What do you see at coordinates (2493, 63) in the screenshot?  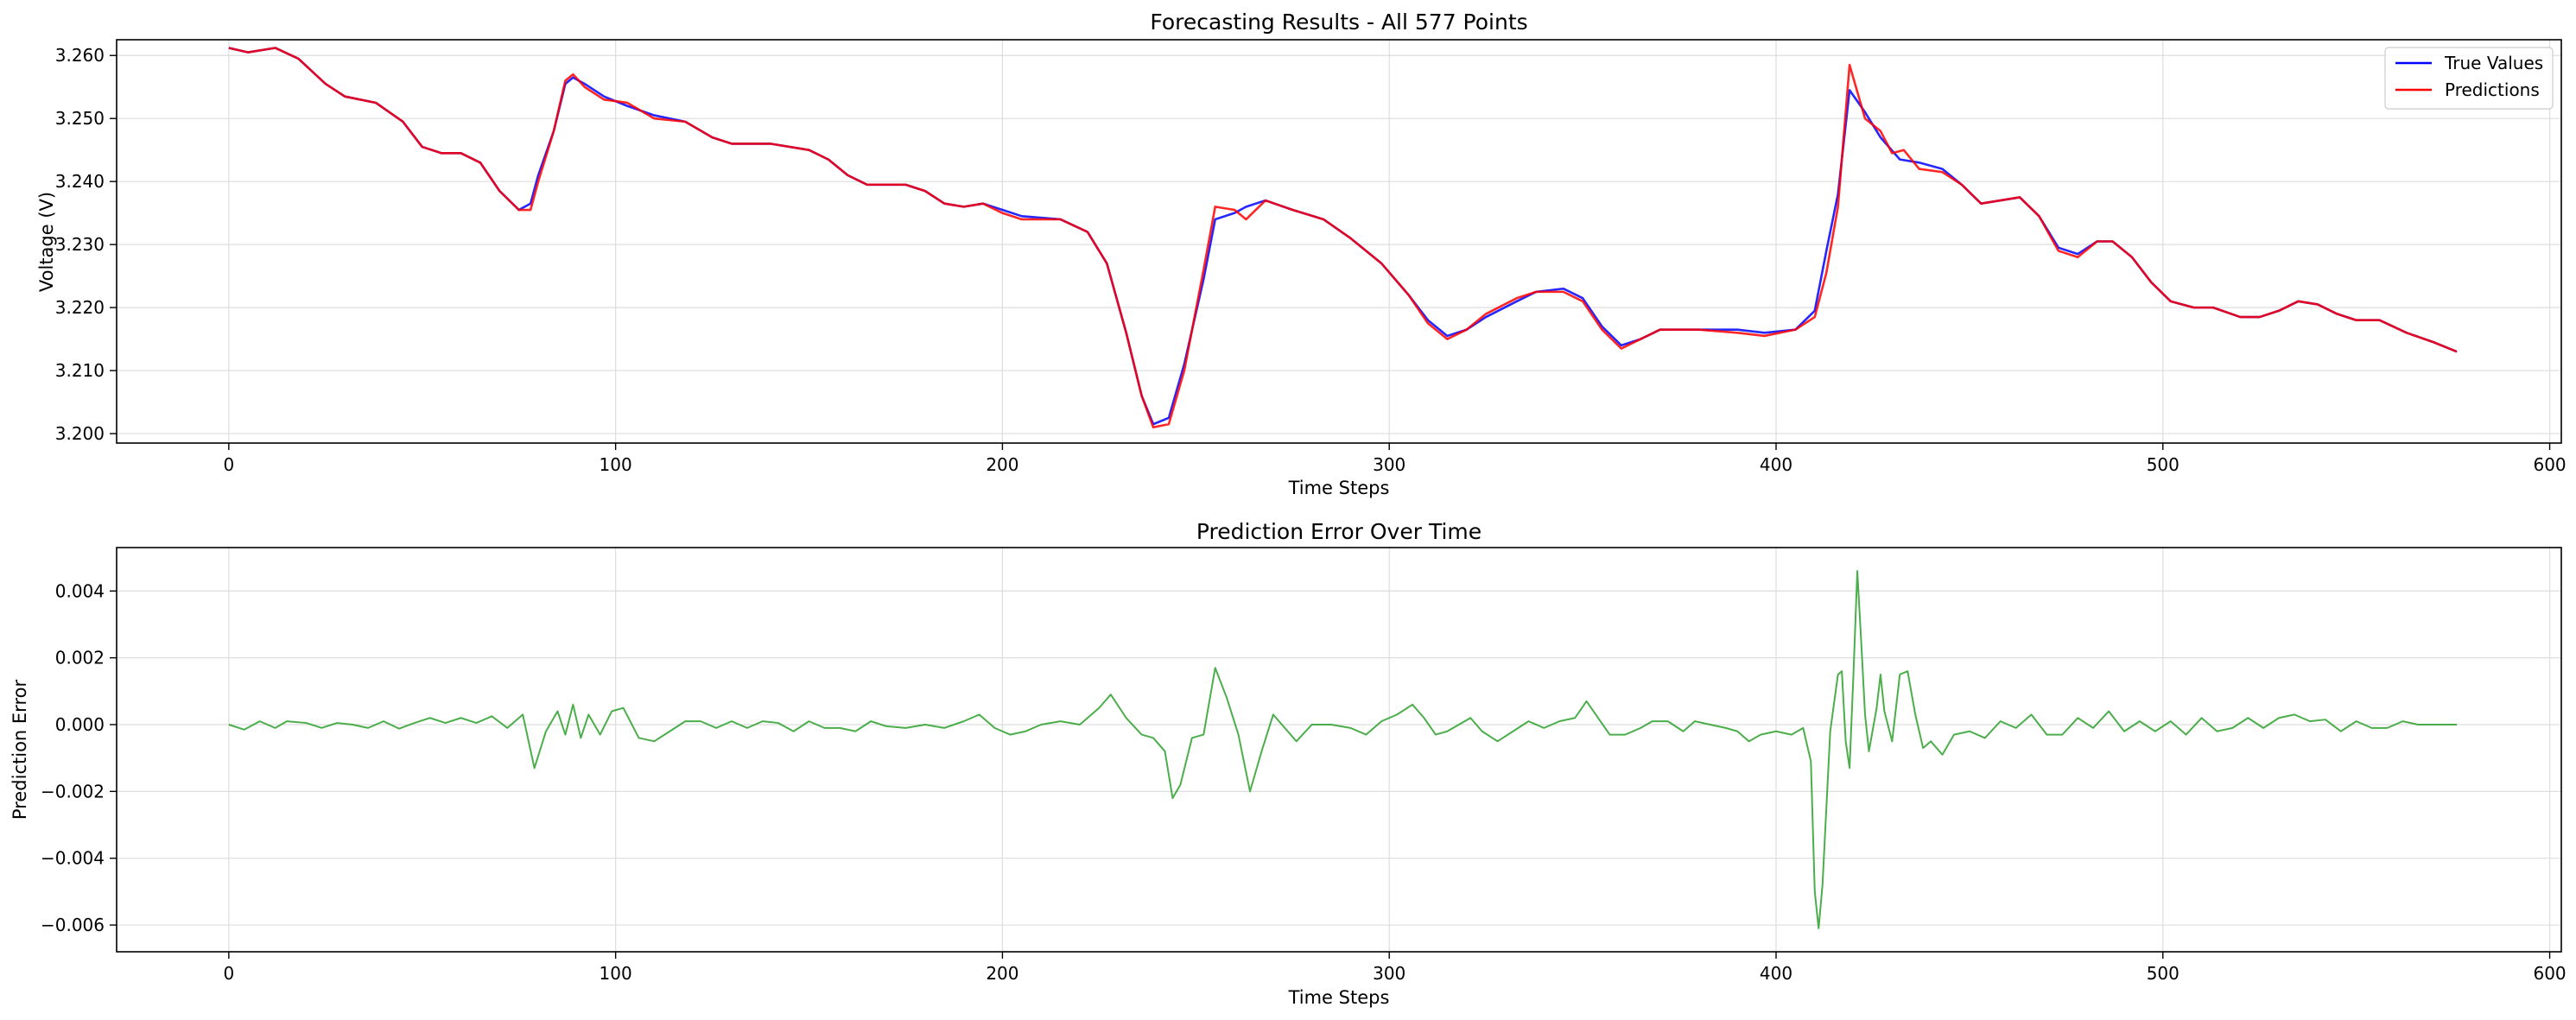 I see `legend-label-true: True Values` at bounding box center [2493, 63].